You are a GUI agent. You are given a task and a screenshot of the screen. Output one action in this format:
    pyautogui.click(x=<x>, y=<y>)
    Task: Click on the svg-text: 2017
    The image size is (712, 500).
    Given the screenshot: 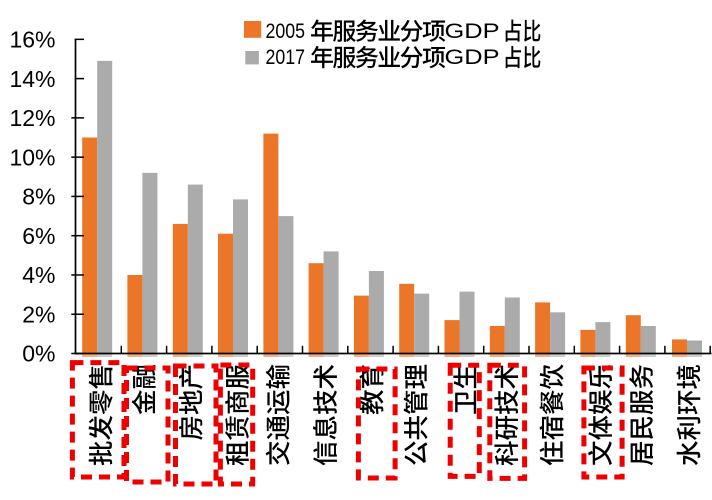 What is the action you would take?
    pyautogui.click(x=286, y=57)
    